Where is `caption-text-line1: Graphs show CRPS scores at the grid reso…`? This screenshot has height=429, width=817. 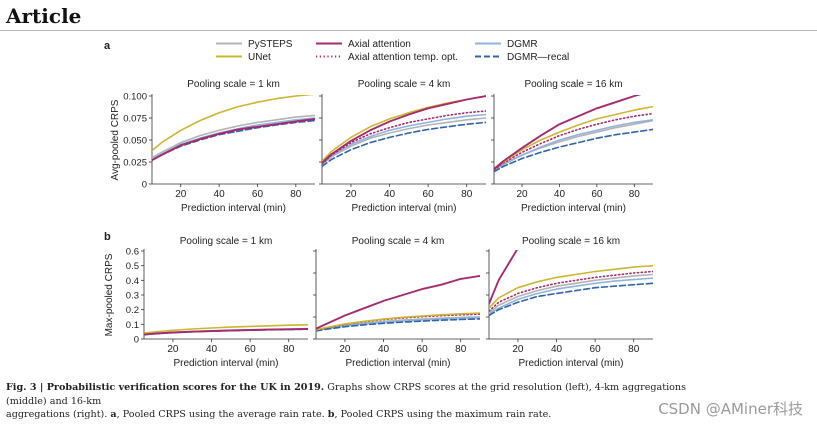 caption-text-line1: Graphs show CRPS scores at the grid reso… is located at coordinates (346, 394).